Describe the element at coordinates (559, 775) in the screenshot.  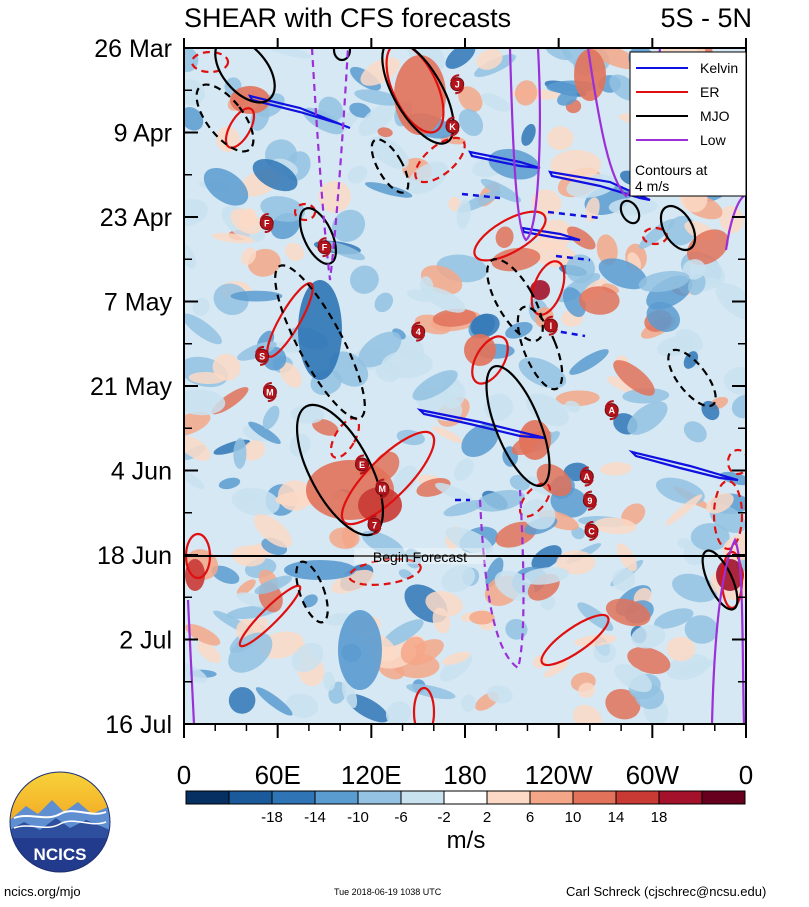
I see `x-tick-label: 120W` at that location.